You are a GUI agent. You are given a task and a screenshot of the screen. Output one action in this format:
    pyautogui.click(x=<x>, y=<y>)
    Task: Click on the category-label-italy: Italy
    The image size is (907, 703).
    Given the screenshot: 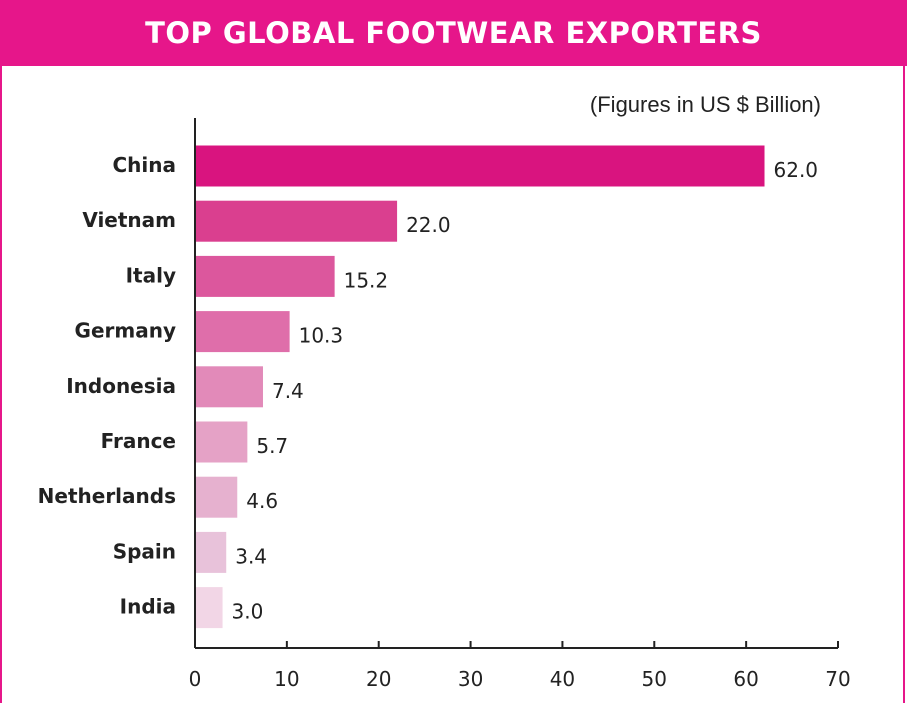 What is the action you would take?
    pyautogui.click(x=151, y=275)
    